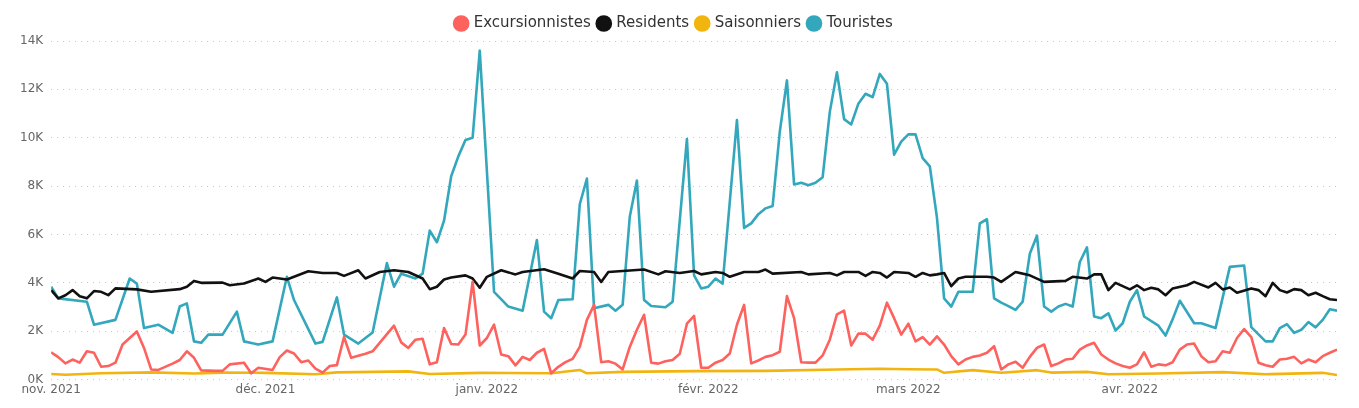 This screenshot has height=408, width=1359. What do you see at coordinates (532, 22) in the screenshot?
I see `legend-label: Excursionnistes` at bounding box center [532, 22].